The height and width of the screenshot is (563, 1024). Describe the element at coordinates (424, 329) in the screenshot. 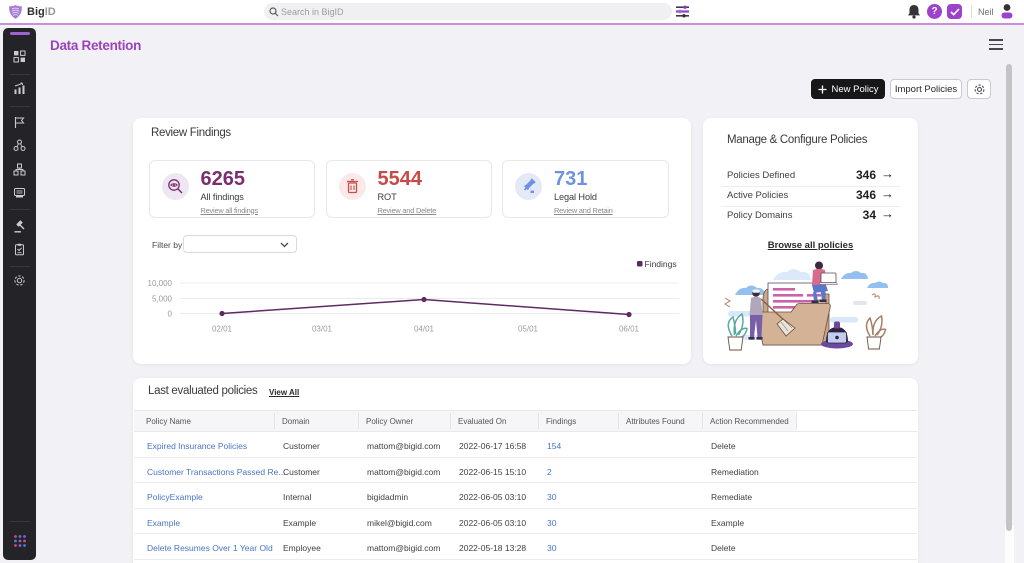

I see `svg-text: 04/01` at that location.